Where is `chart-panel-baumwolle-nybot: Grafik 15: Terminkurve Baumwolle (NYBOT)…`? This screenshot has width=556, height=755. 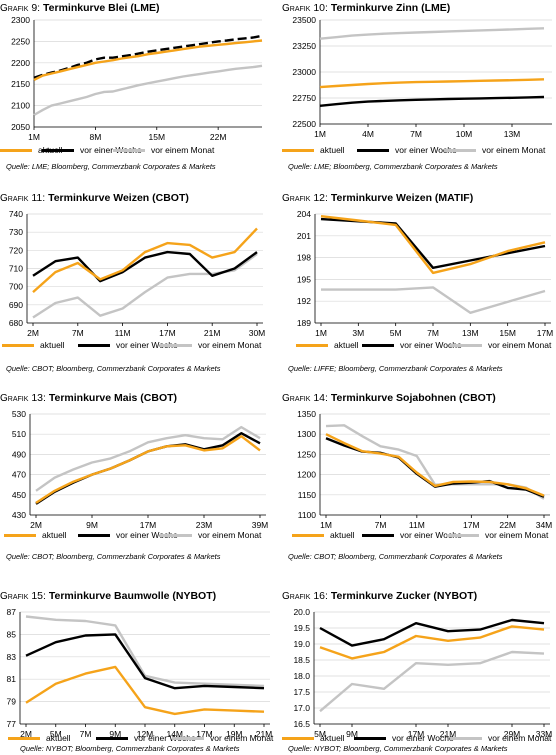
chart-panel-baumwolle-nybot: Grafik 15: Terminkurve Baumwolle (NYBOT)… is located at coordinates (137, 672).